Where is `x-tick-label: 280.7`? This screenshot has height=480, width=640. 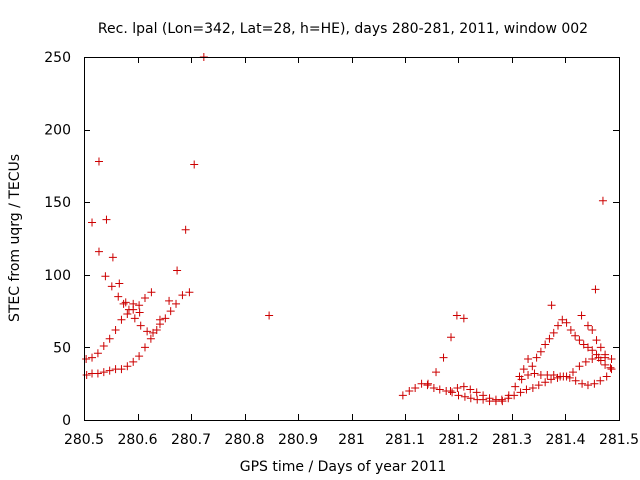 x-tick-label: 280.7 is located at coordinates (191, 440).